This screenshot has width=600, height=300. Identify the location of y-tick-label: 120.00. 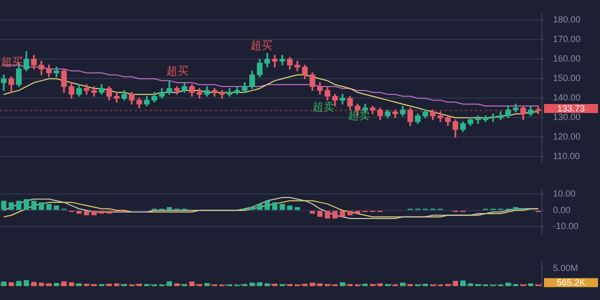
(567, 137).